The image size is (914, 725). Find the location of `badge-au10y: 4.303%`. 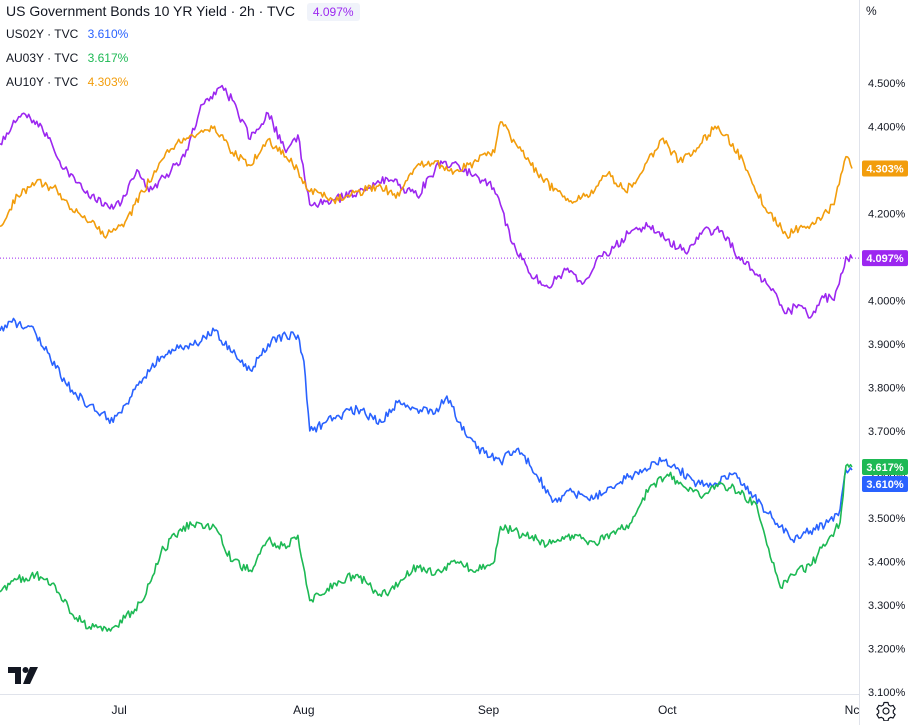

badge-au10y: 4.303% is located at coordinates (885, 168).